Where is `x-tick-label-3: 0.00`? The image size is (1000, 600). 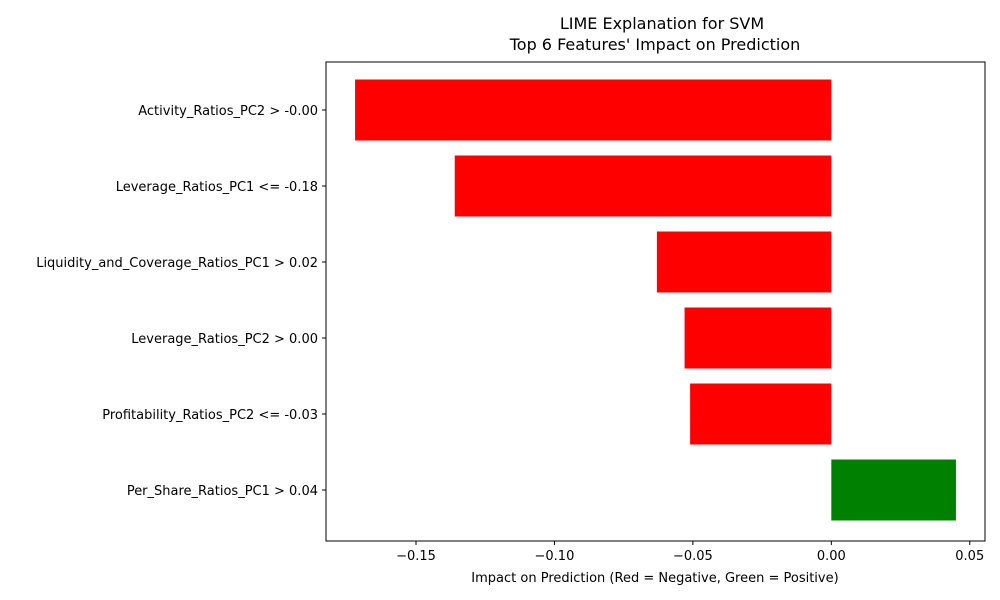
x-tick-label-3: 0.00 is located at coordinates (831, 556).